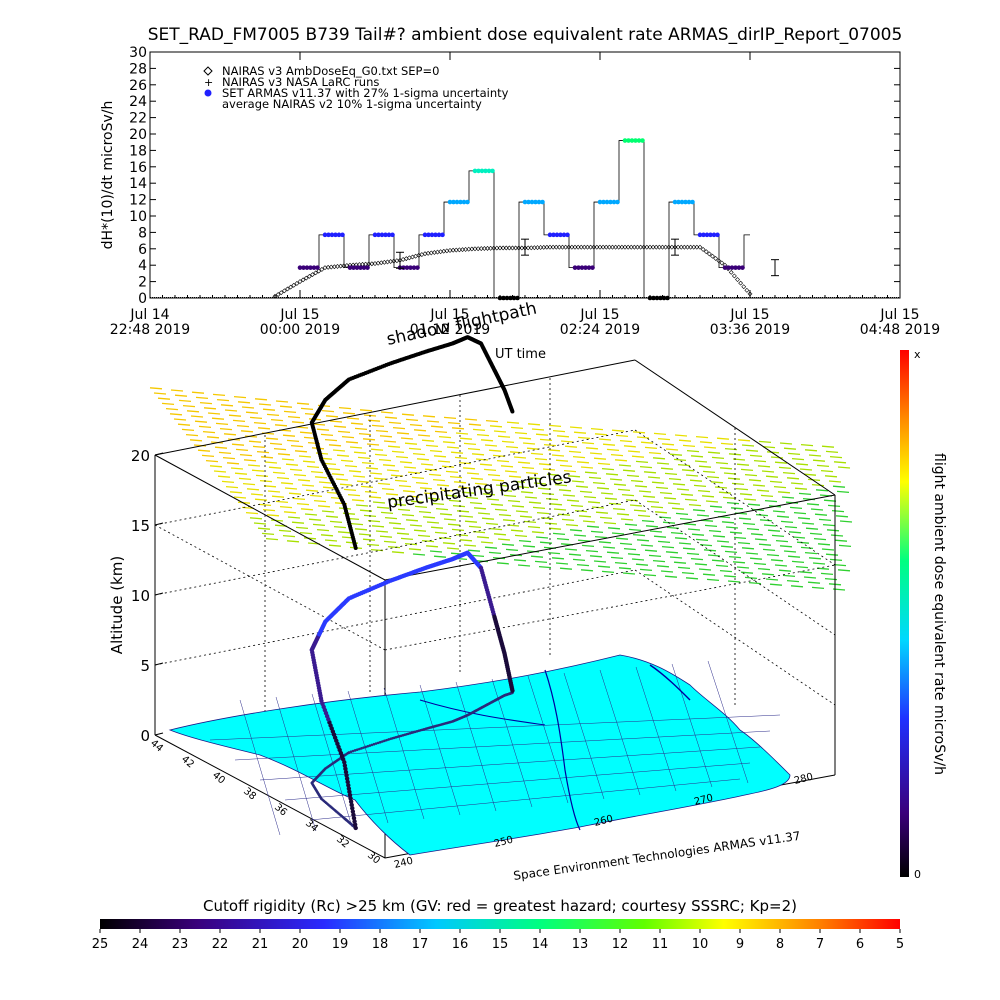  Describe the element at coordinates (378, 743) in the screenshot. I see `ground-track-point` at that location.